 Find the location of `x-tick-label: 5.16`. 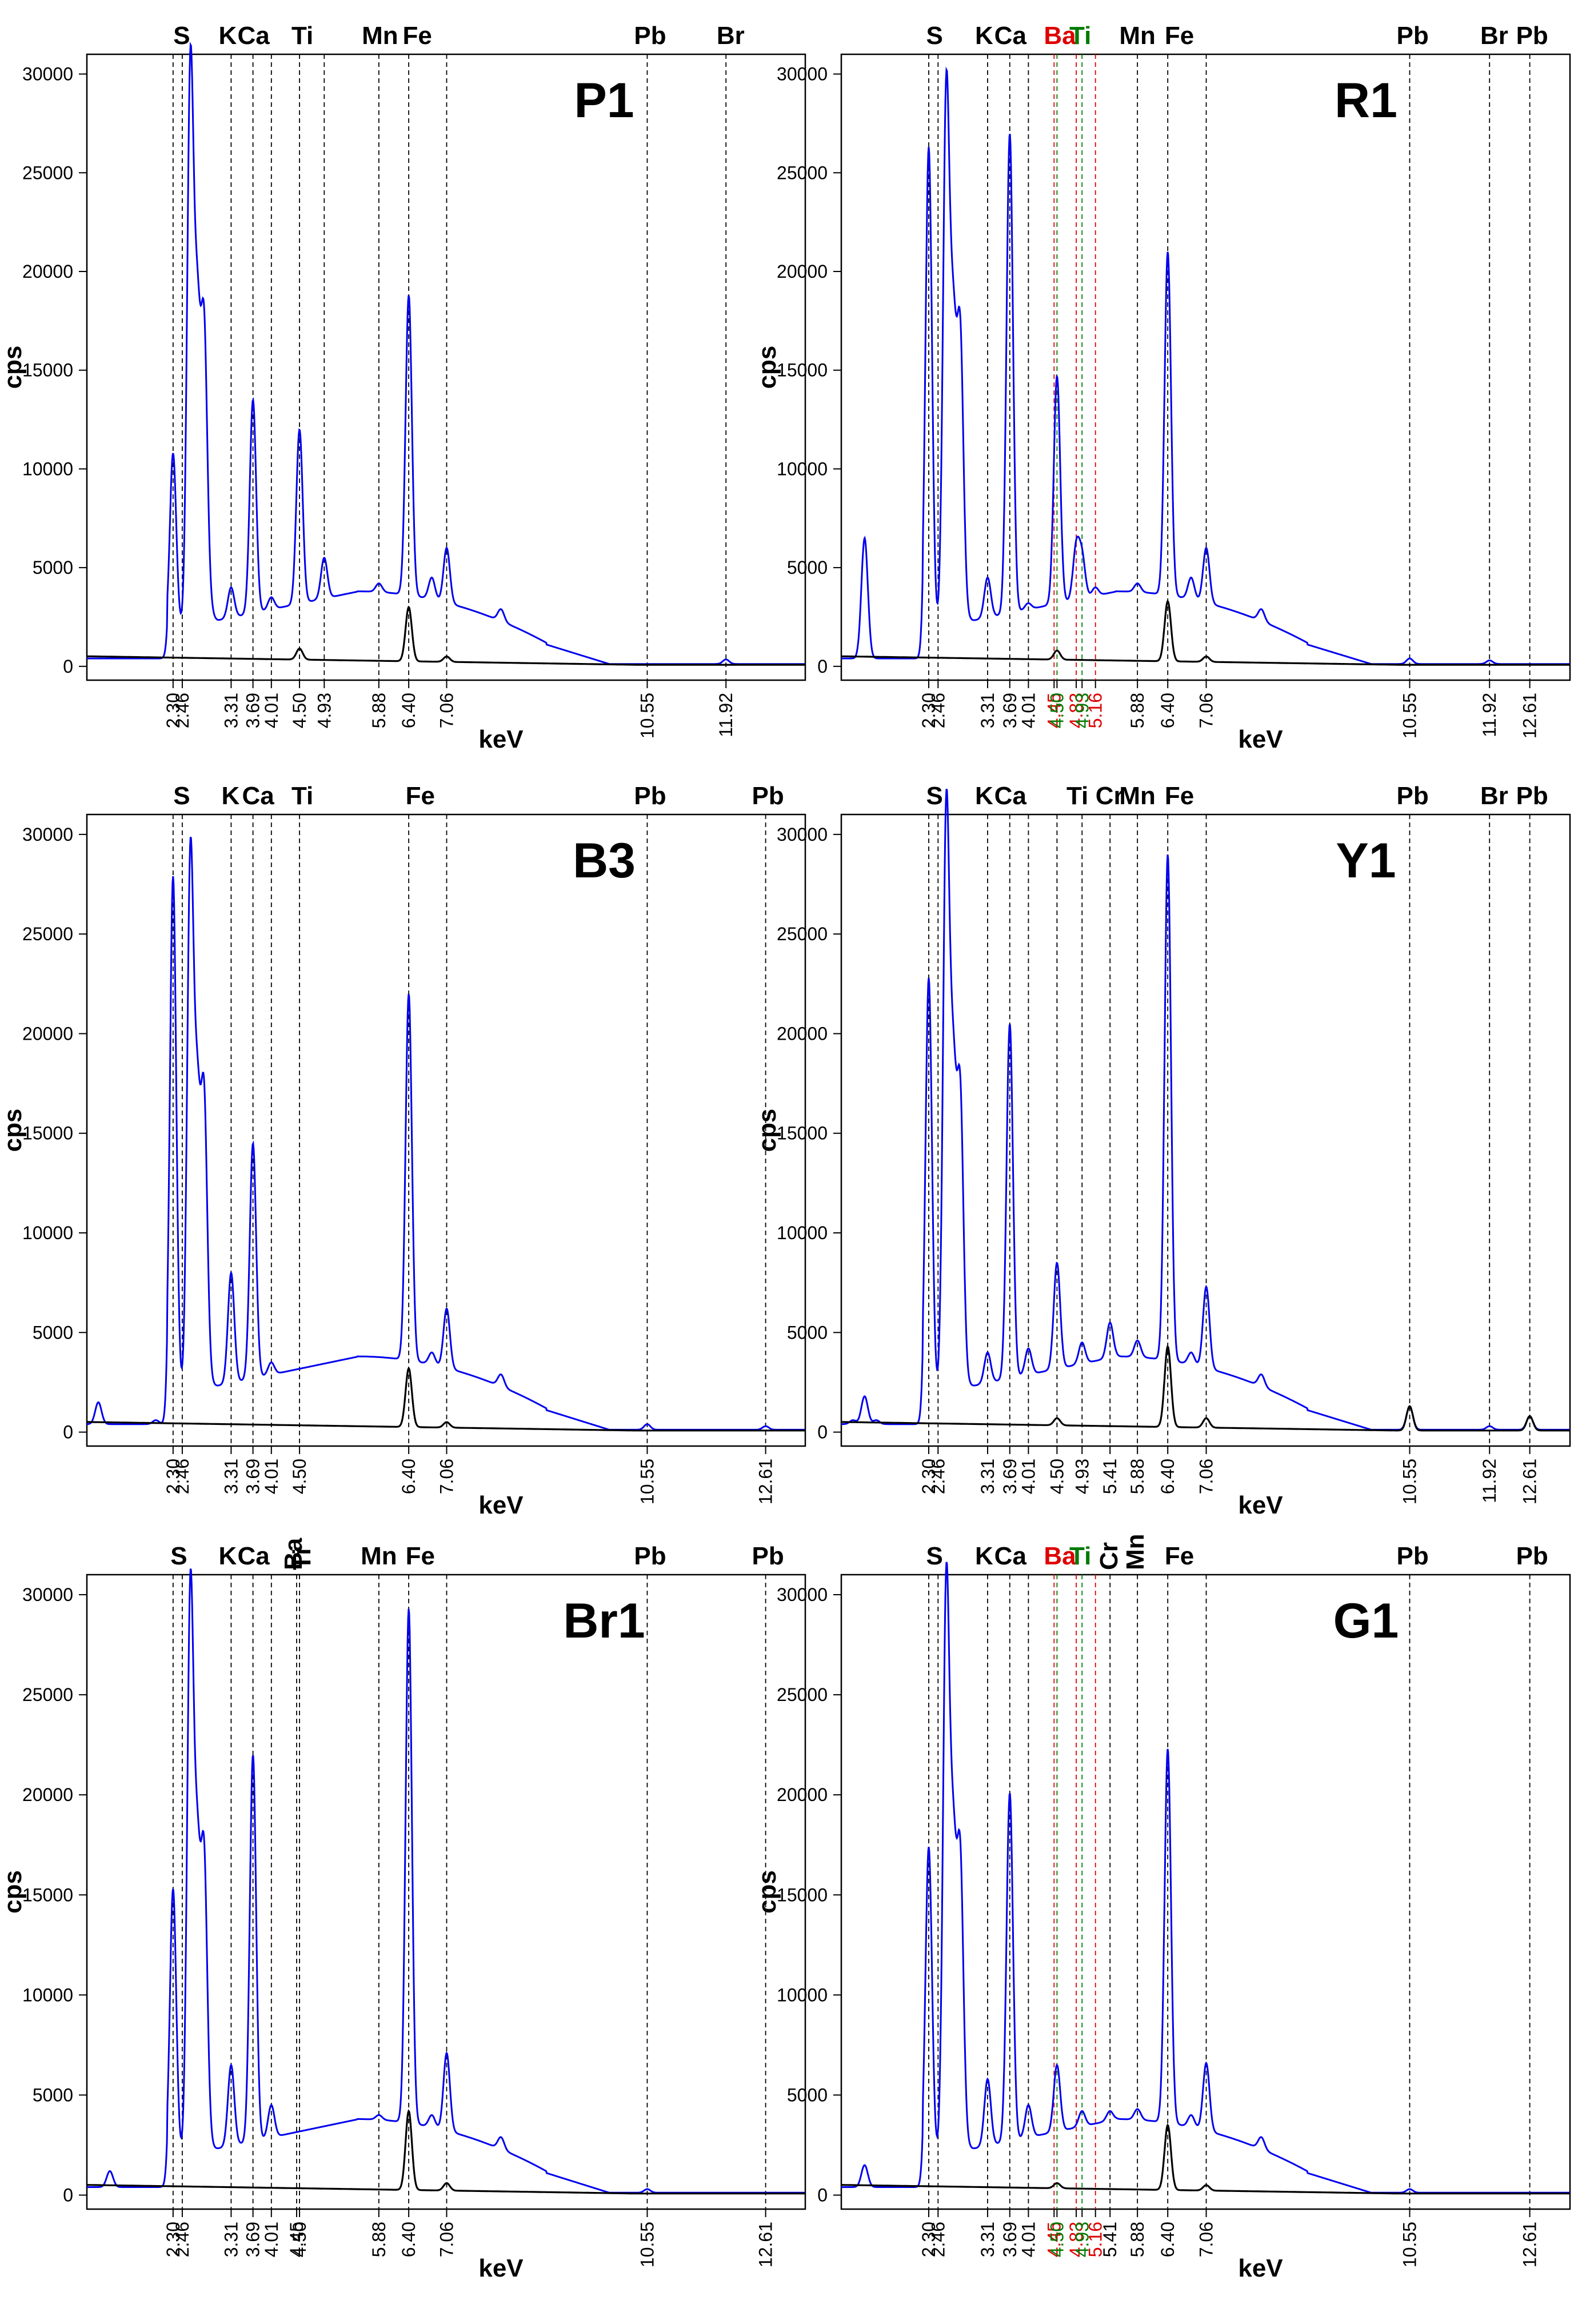

x-tick-label: 5.16 is located at coordinates (1095, 2239).